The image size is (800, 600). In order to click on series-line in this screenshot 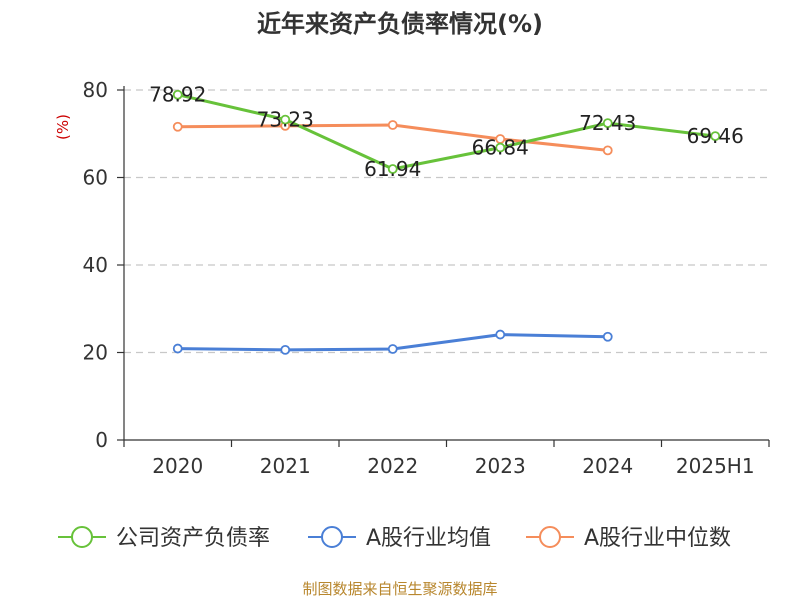, I will do `click(446, 132)`.